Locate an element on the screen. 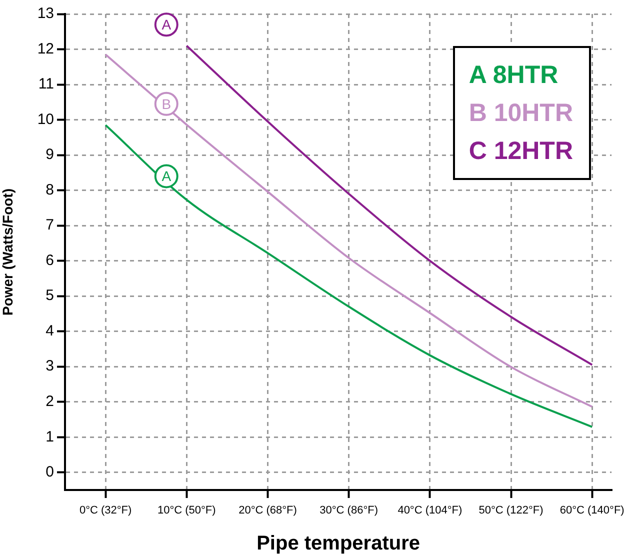  x-tick-label: 60°C (140°F) is located at coordinates (592, 510).